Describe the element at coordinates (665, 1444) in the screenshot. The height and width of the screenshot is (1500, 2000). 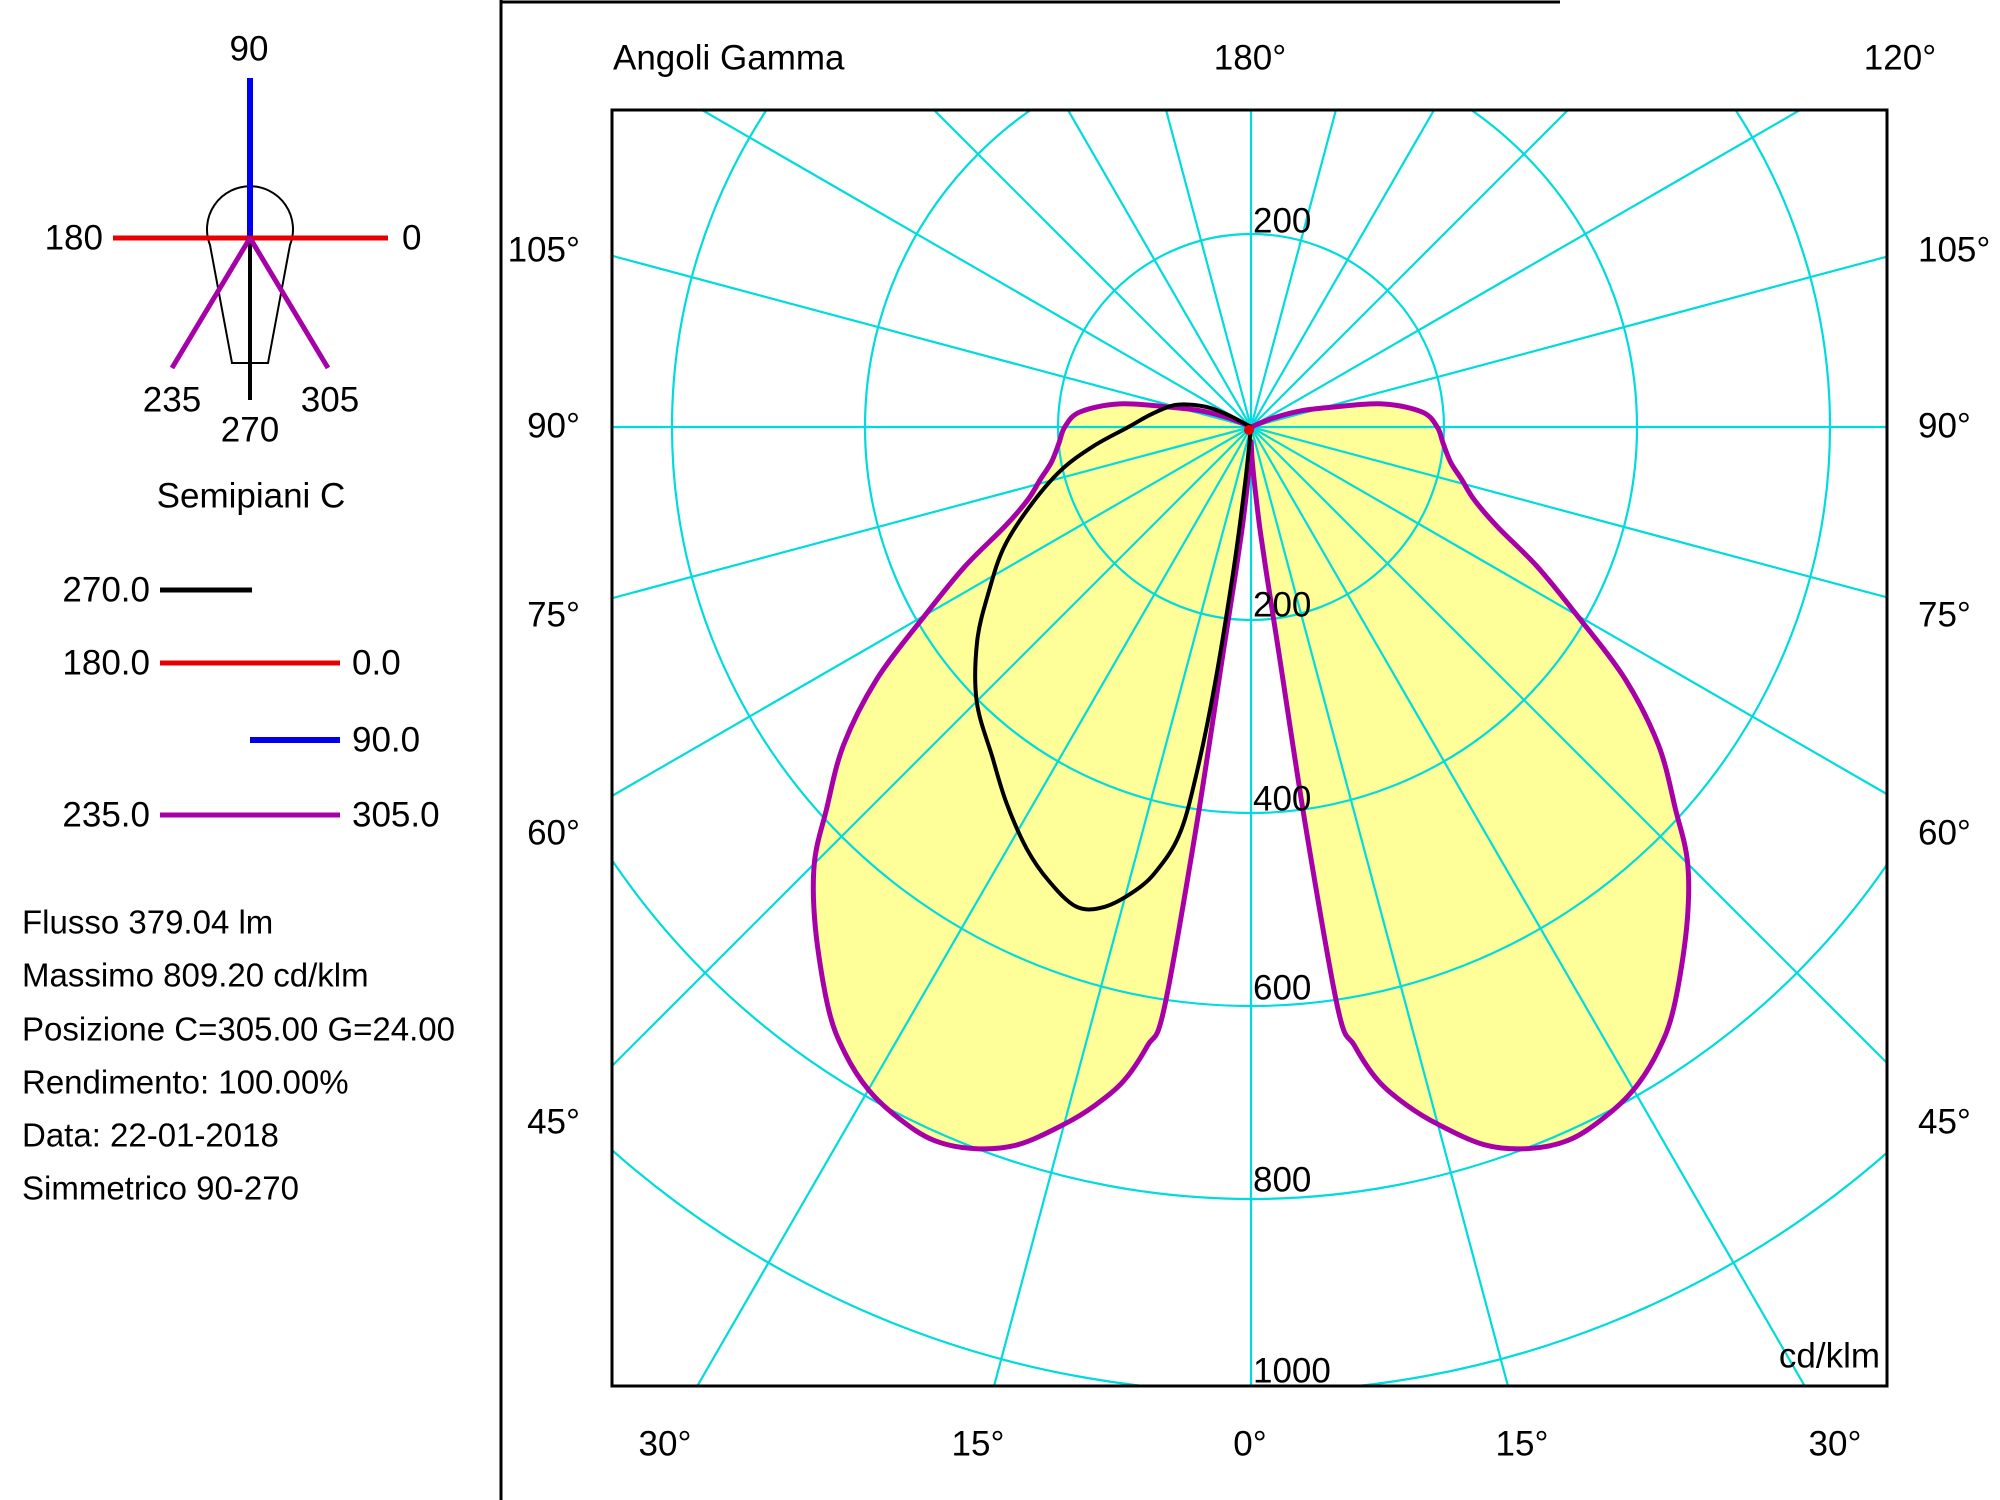
I see `gamma-label-bottom-30l: 30°` at that location.